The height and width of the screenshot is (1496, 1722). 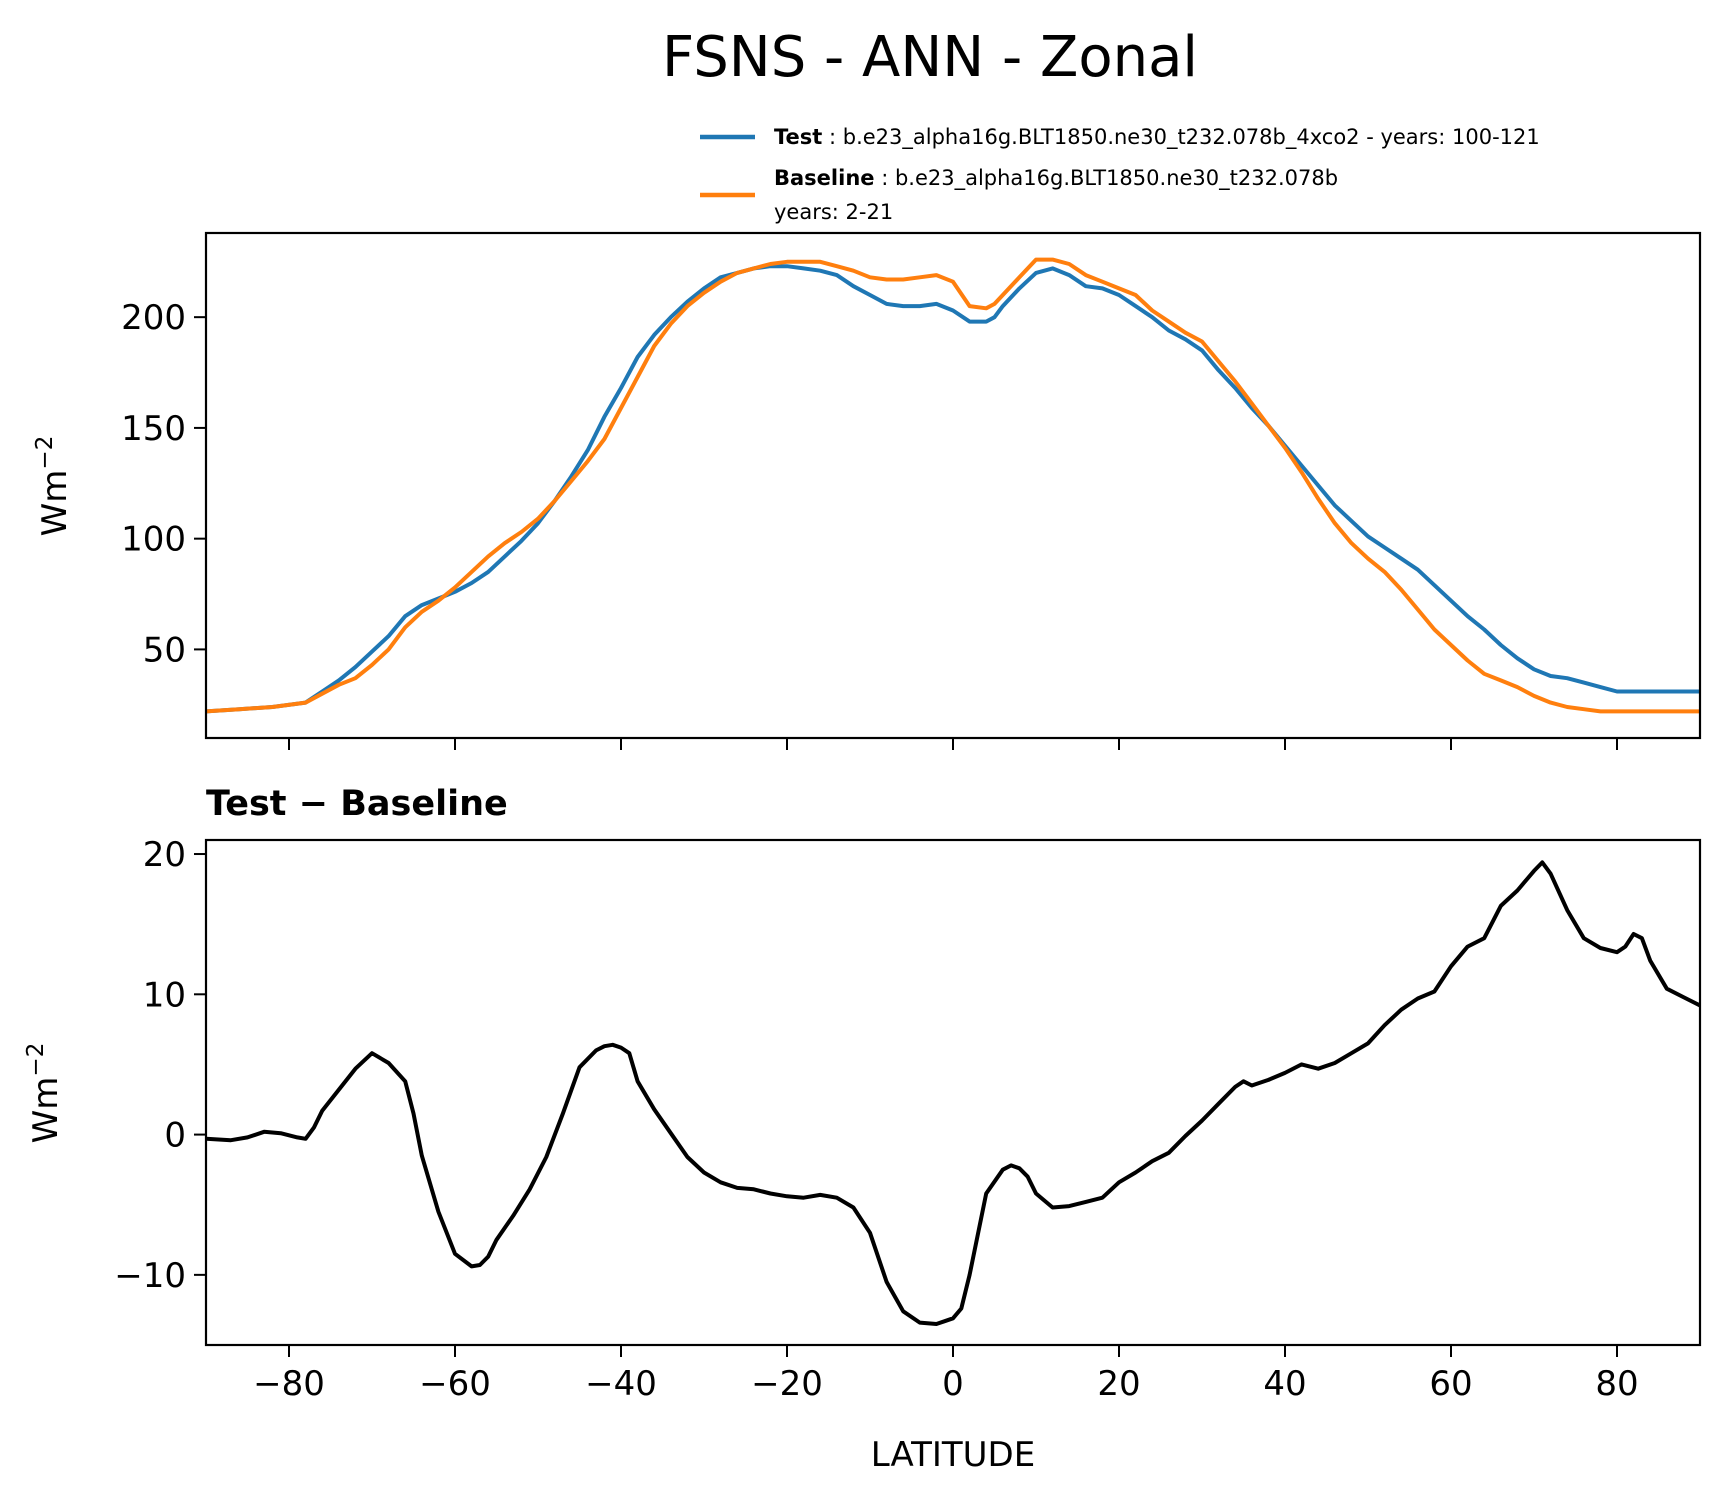 What do you see at coordinates (289, 1384) in the screenshot?
I see `difference-xtick-label: −80` at bounding box center [289, 1384].